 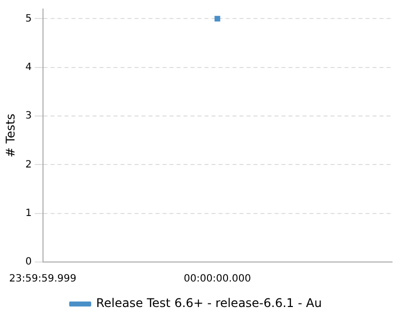 What do you see at coordinates (28, 18) in the screenshot?
I see `y-tick-label: 5` at bounding box center [28, 18].